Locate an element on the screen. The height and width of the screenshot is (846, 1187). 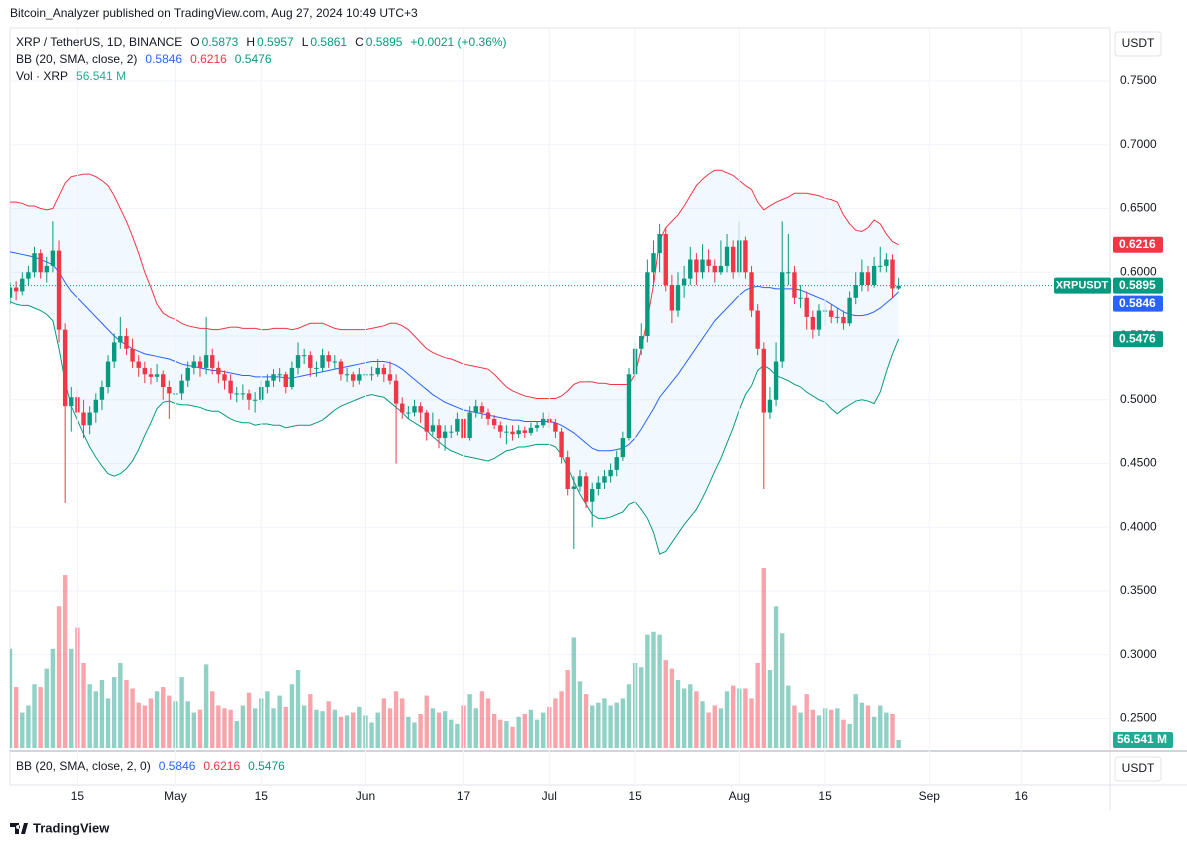
volume-badge-label: 56.541 M is located at coordinates (1142, 739).